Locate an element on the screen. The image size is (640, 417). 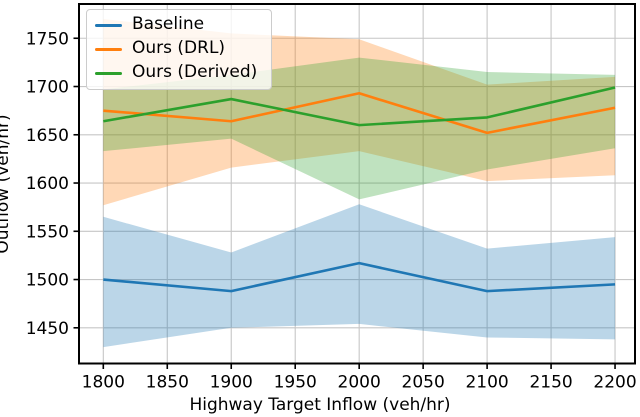
x-tick-label: 2050 is located at coordinates (423, 383).